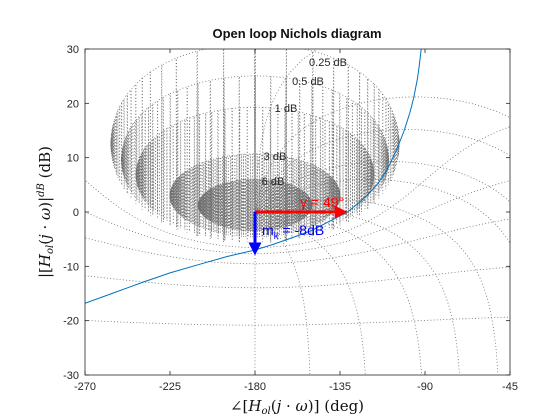 Image resolution: width=560 pixels, height=420 pixels. Describe the element at coordinates (322, 202) in the screenshot. I see `phase-margin-label: γ = 49°` at that location.